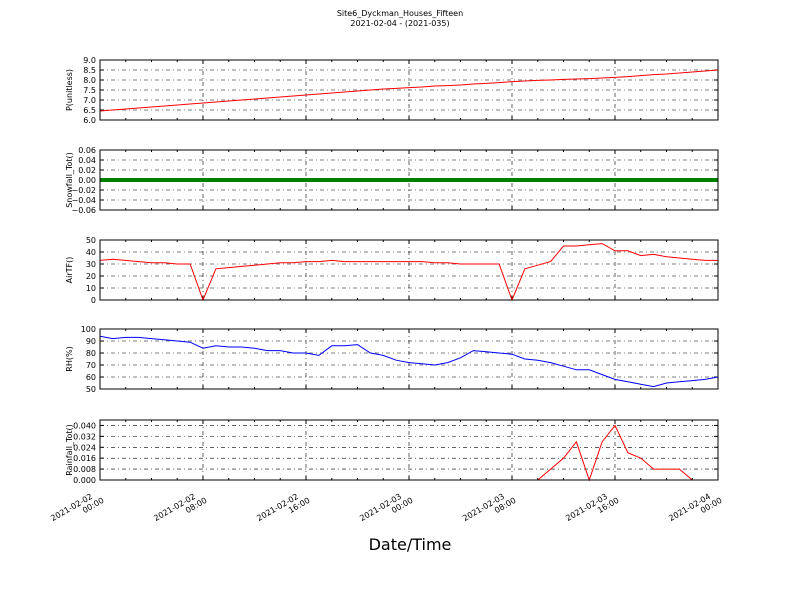 This screenshot has width=800, height=600. What do you see at coordinates (84, 469) in the screenshot?
I see `y-tick-label: 0.008` at bounding box center [84, 469].